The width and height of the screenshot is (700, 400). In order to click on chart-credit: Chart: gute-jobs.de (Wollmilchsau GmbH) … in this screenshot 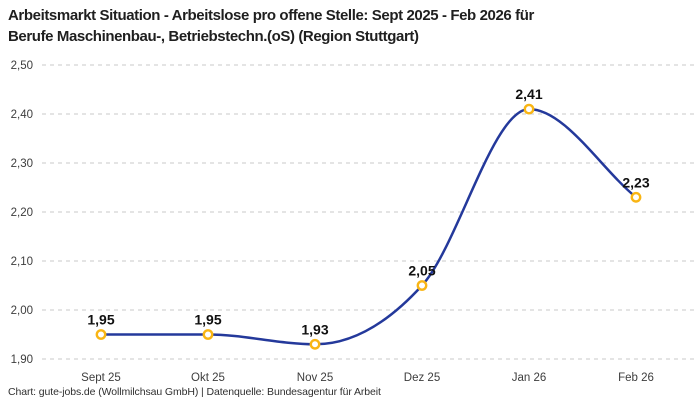, I will do `click(194, 392)`.